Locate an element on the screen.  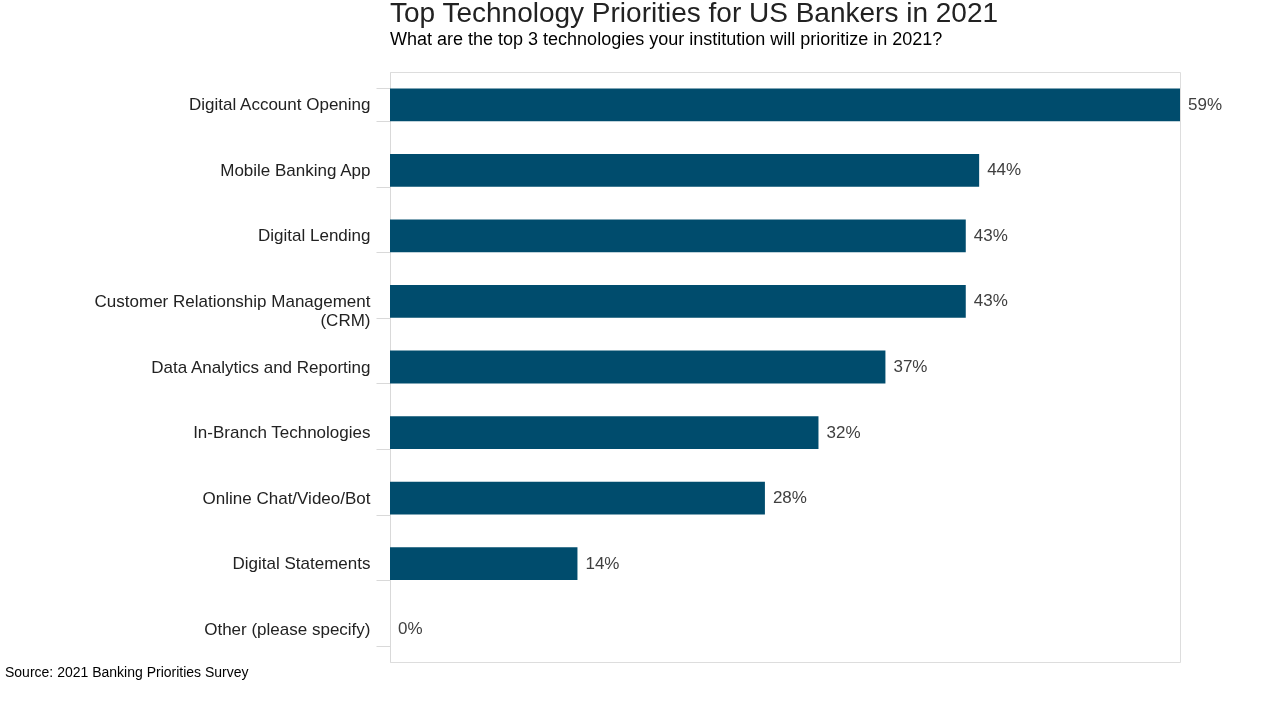
y-tick-label: In-Branch Technologies is located at coordinates (282, 433).